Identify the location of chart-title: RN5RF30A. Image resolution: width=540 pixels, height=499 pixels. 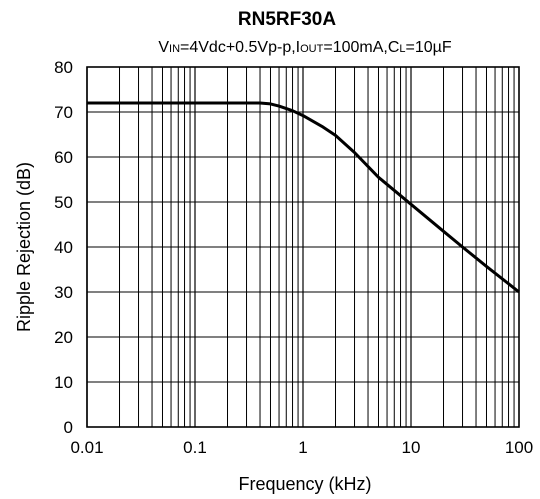
(287, 19).